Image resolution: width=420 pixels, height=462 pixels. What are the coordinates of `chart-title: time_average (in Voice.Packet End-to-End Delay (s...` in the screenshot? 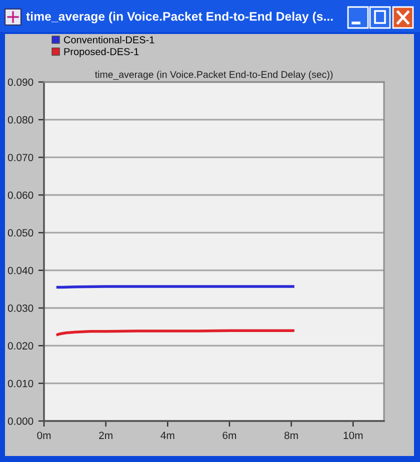 It's located at (179, 18).